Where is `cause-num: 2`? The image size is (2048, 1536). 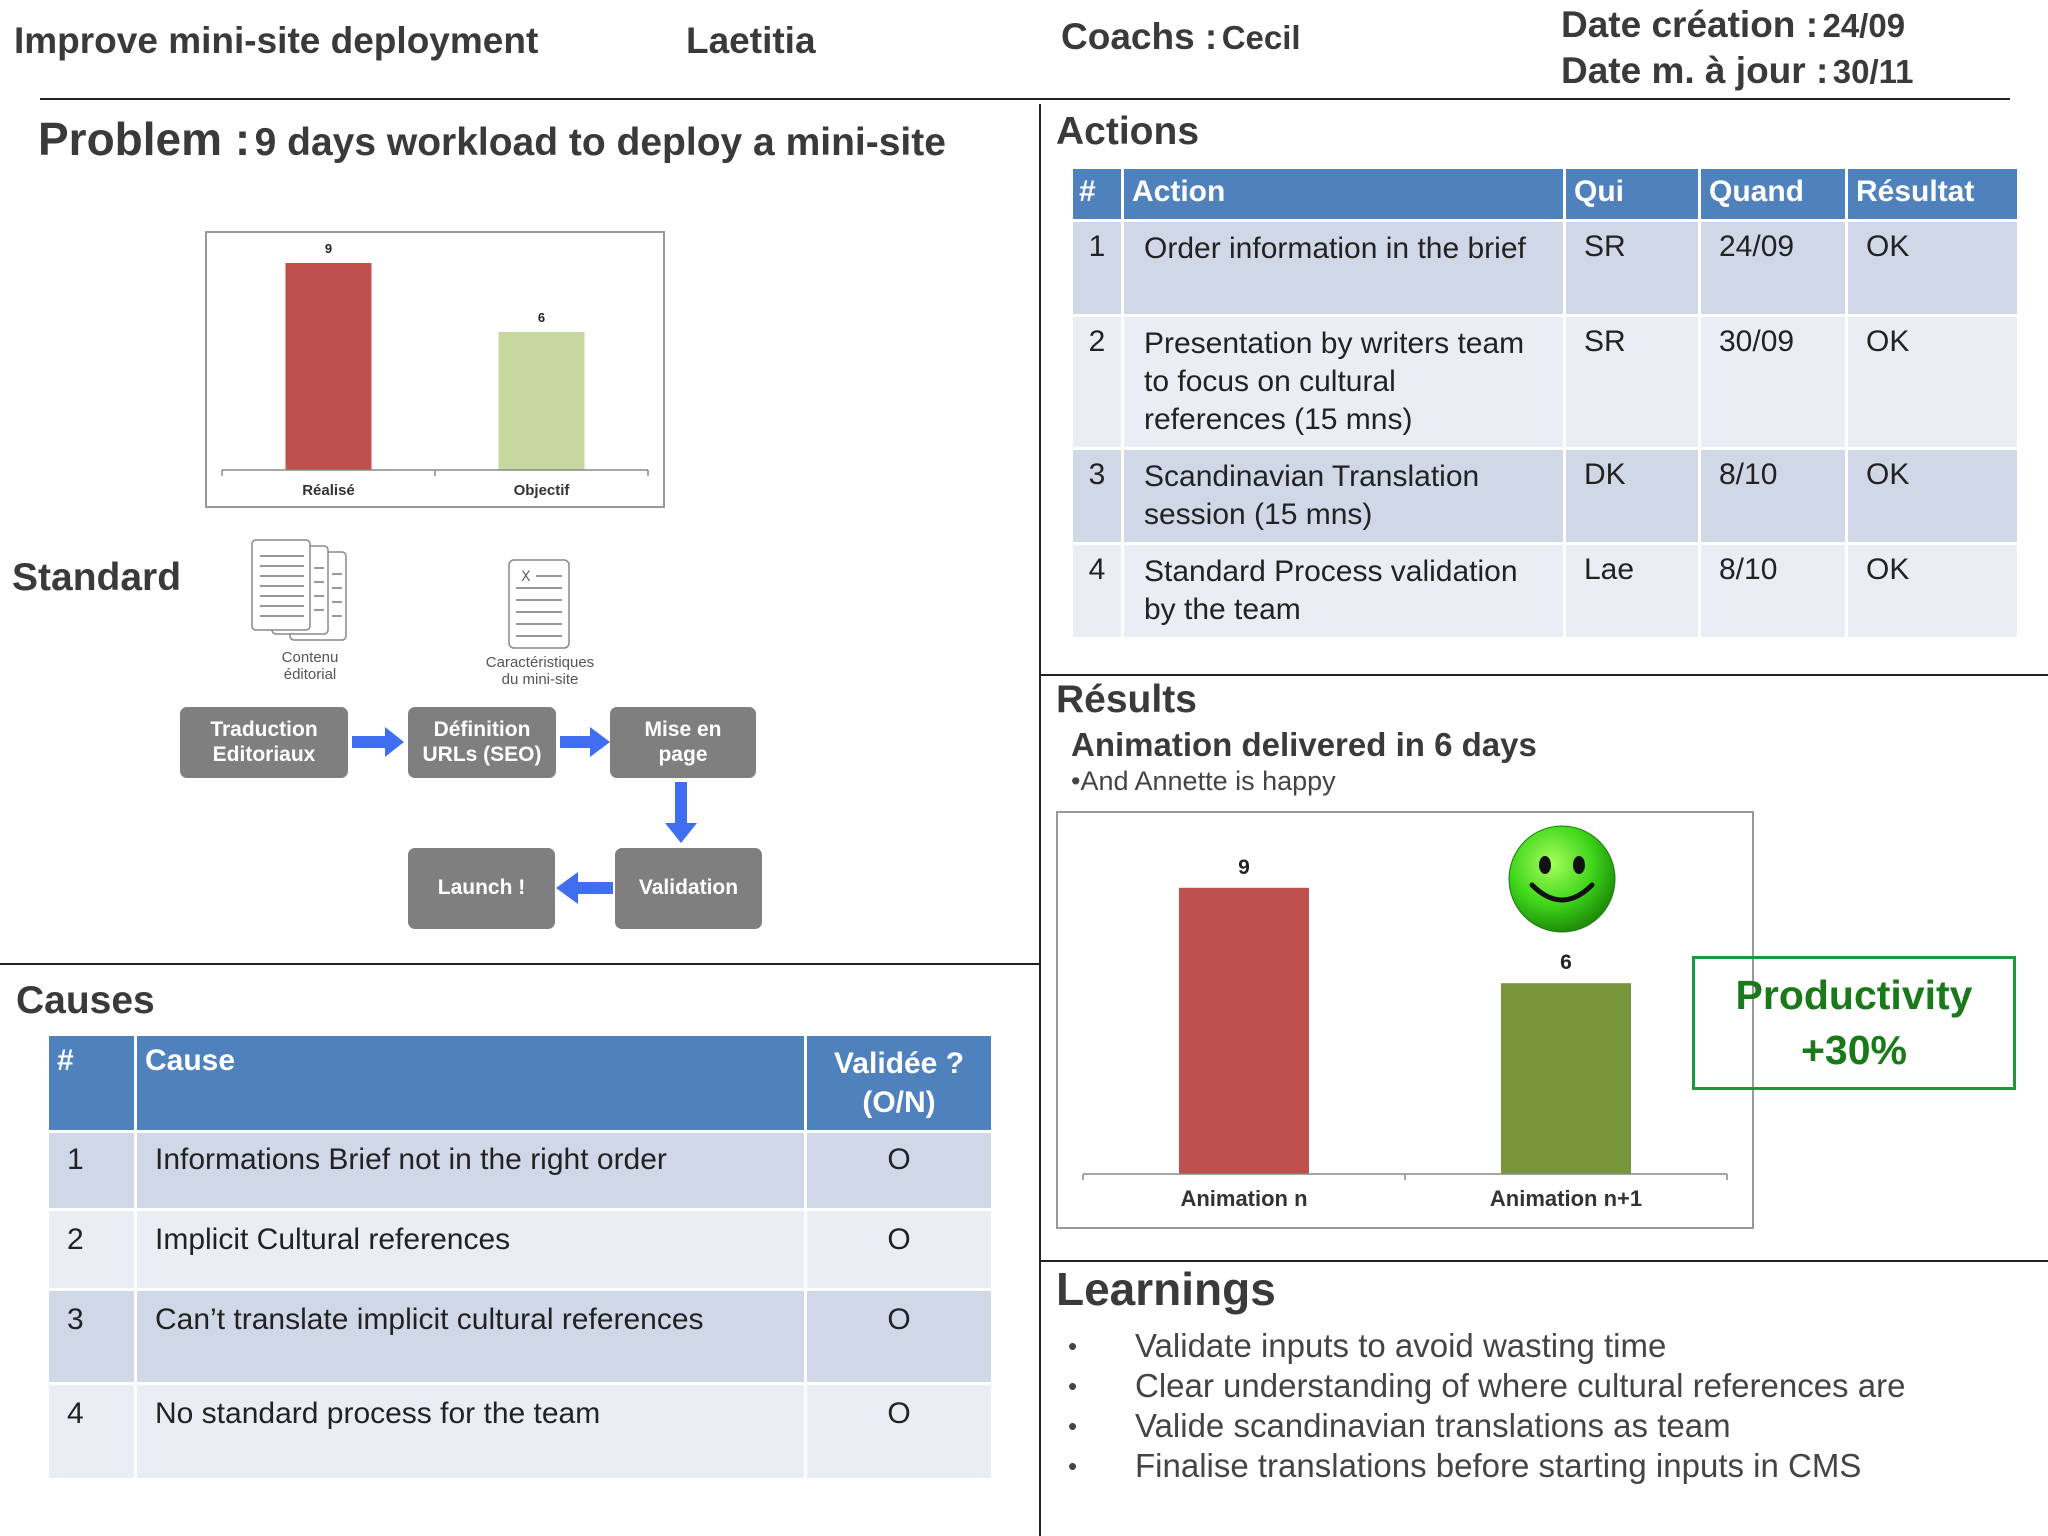 cause-num: 2 is located at coordinates (91, 1249).